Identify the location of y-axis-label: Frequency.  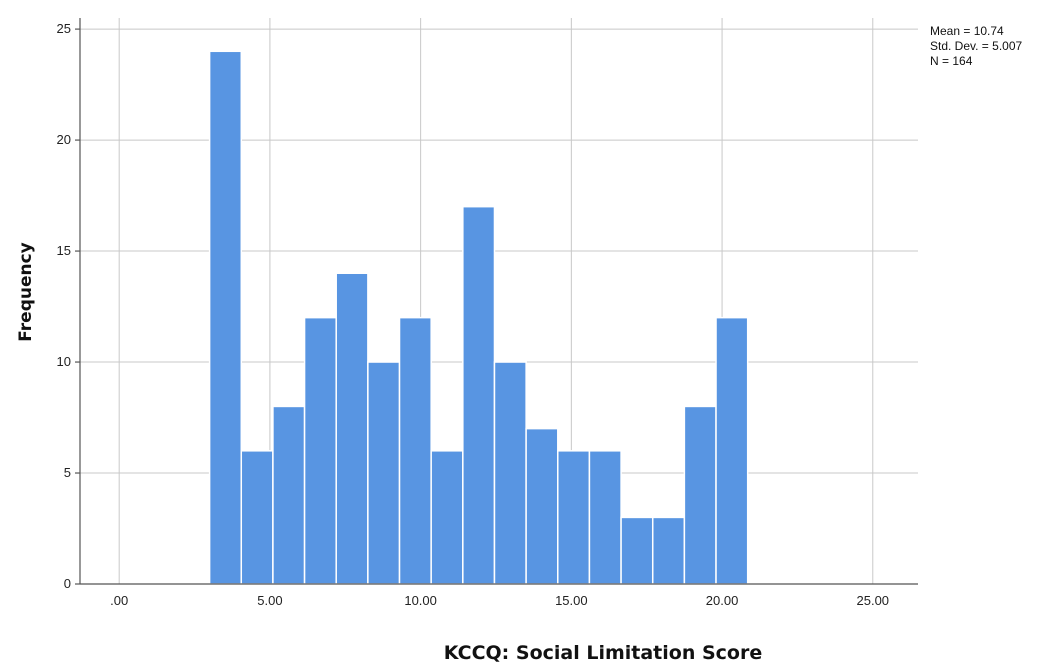
(26, 292).